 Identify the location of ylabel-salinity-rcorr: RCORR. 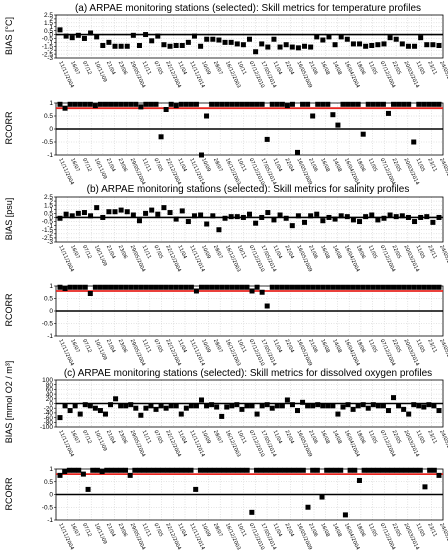
(9, 309).